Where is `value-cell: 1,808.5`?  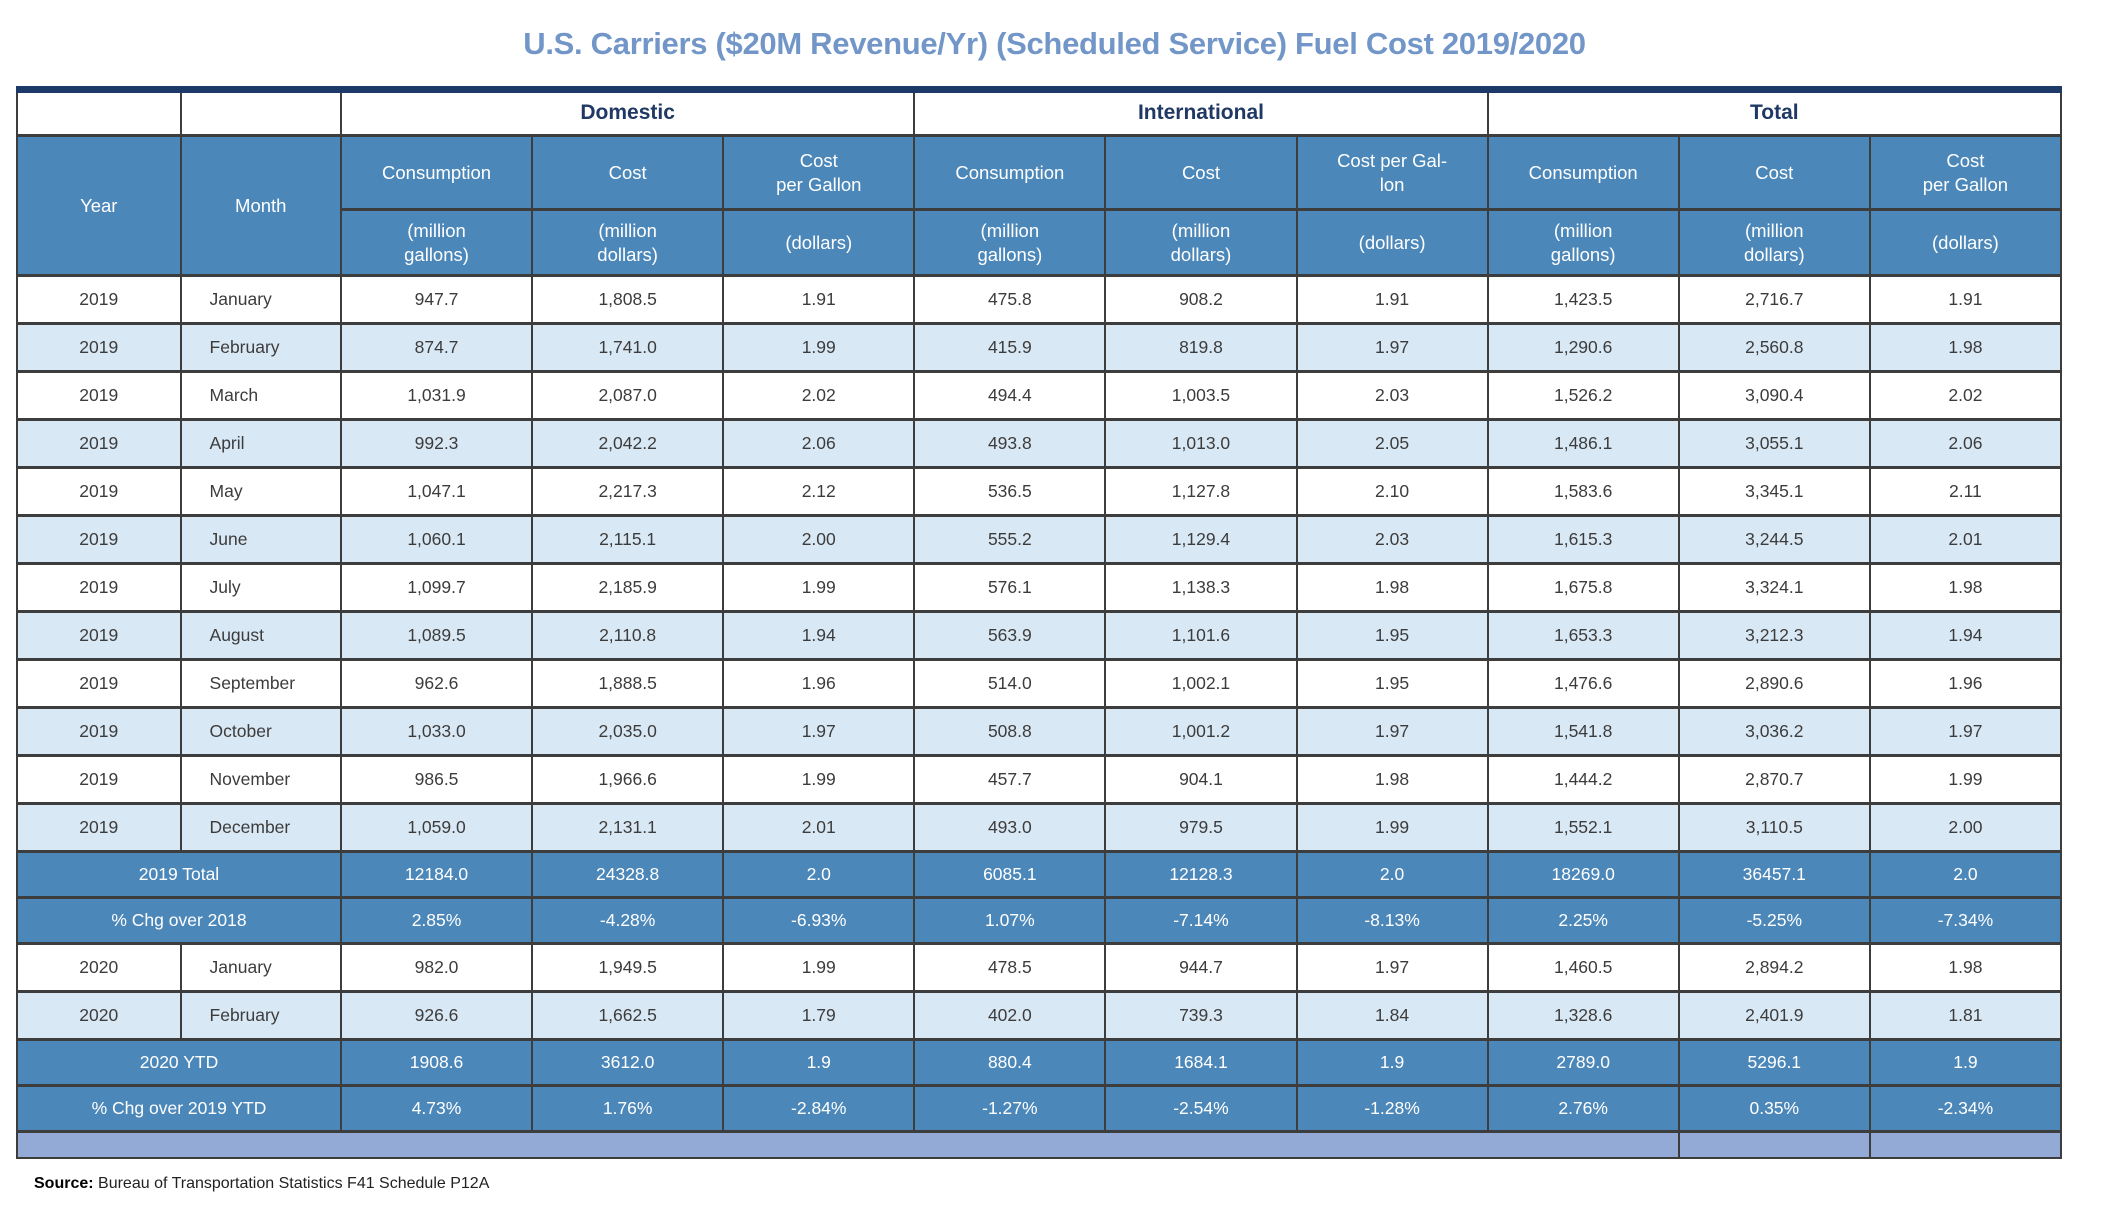
value-cell: 1,808.5 is located at coordinates (628, 299).